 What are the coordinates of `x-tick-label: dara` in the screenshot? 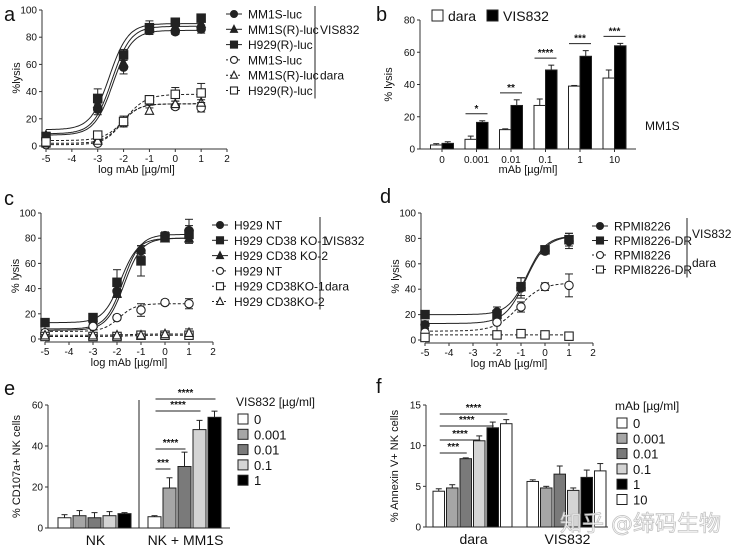 It's located at (473, 539).